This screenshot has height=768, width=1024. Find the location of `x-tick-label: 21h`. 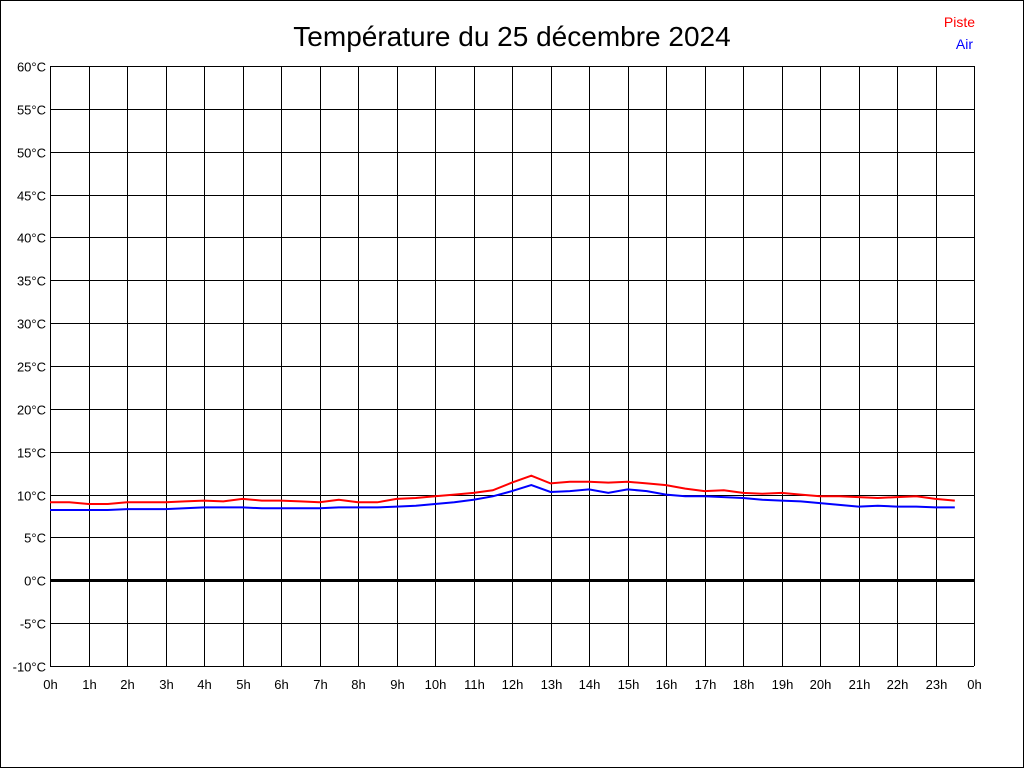

x-tick-label: 21h is located at coordinates (860, 684).